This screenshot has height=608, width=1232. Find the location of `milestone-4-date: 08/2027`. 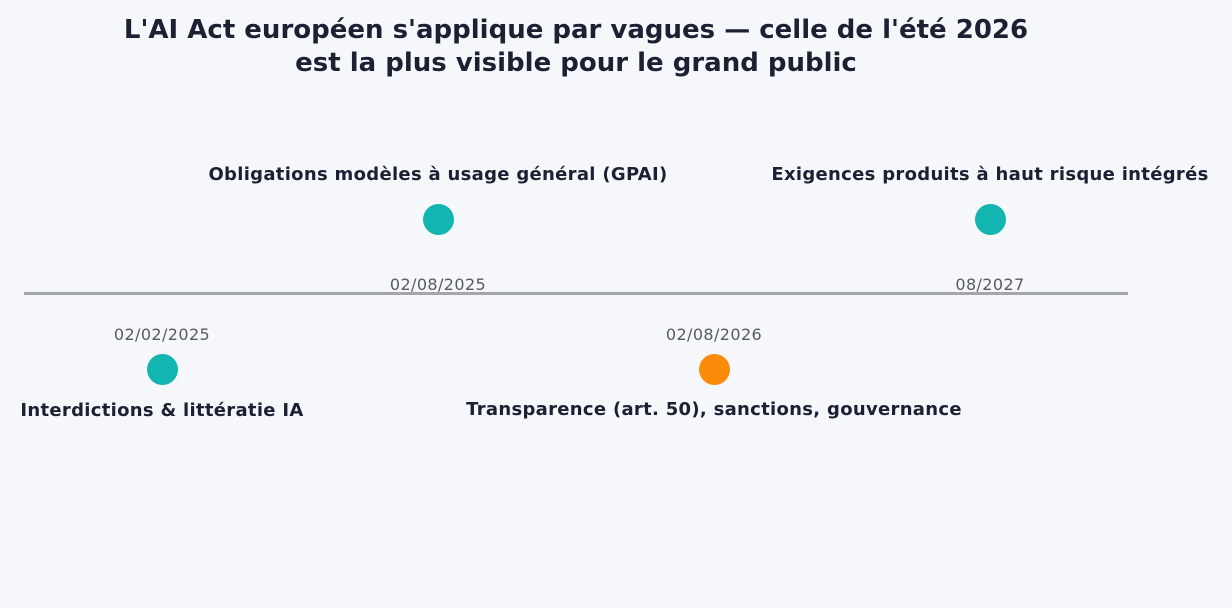

milestone-4-date: 08/2027 is located at coordinates (990, 284).